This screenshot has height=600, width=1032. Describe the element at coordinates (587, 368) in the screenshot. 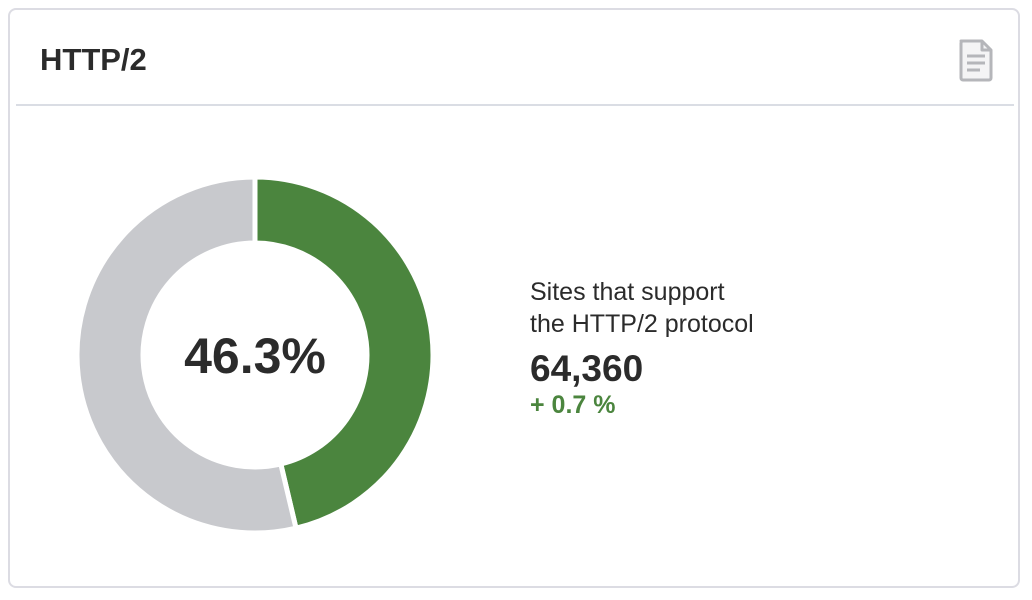

I see `site-count: 64,360` at that location.